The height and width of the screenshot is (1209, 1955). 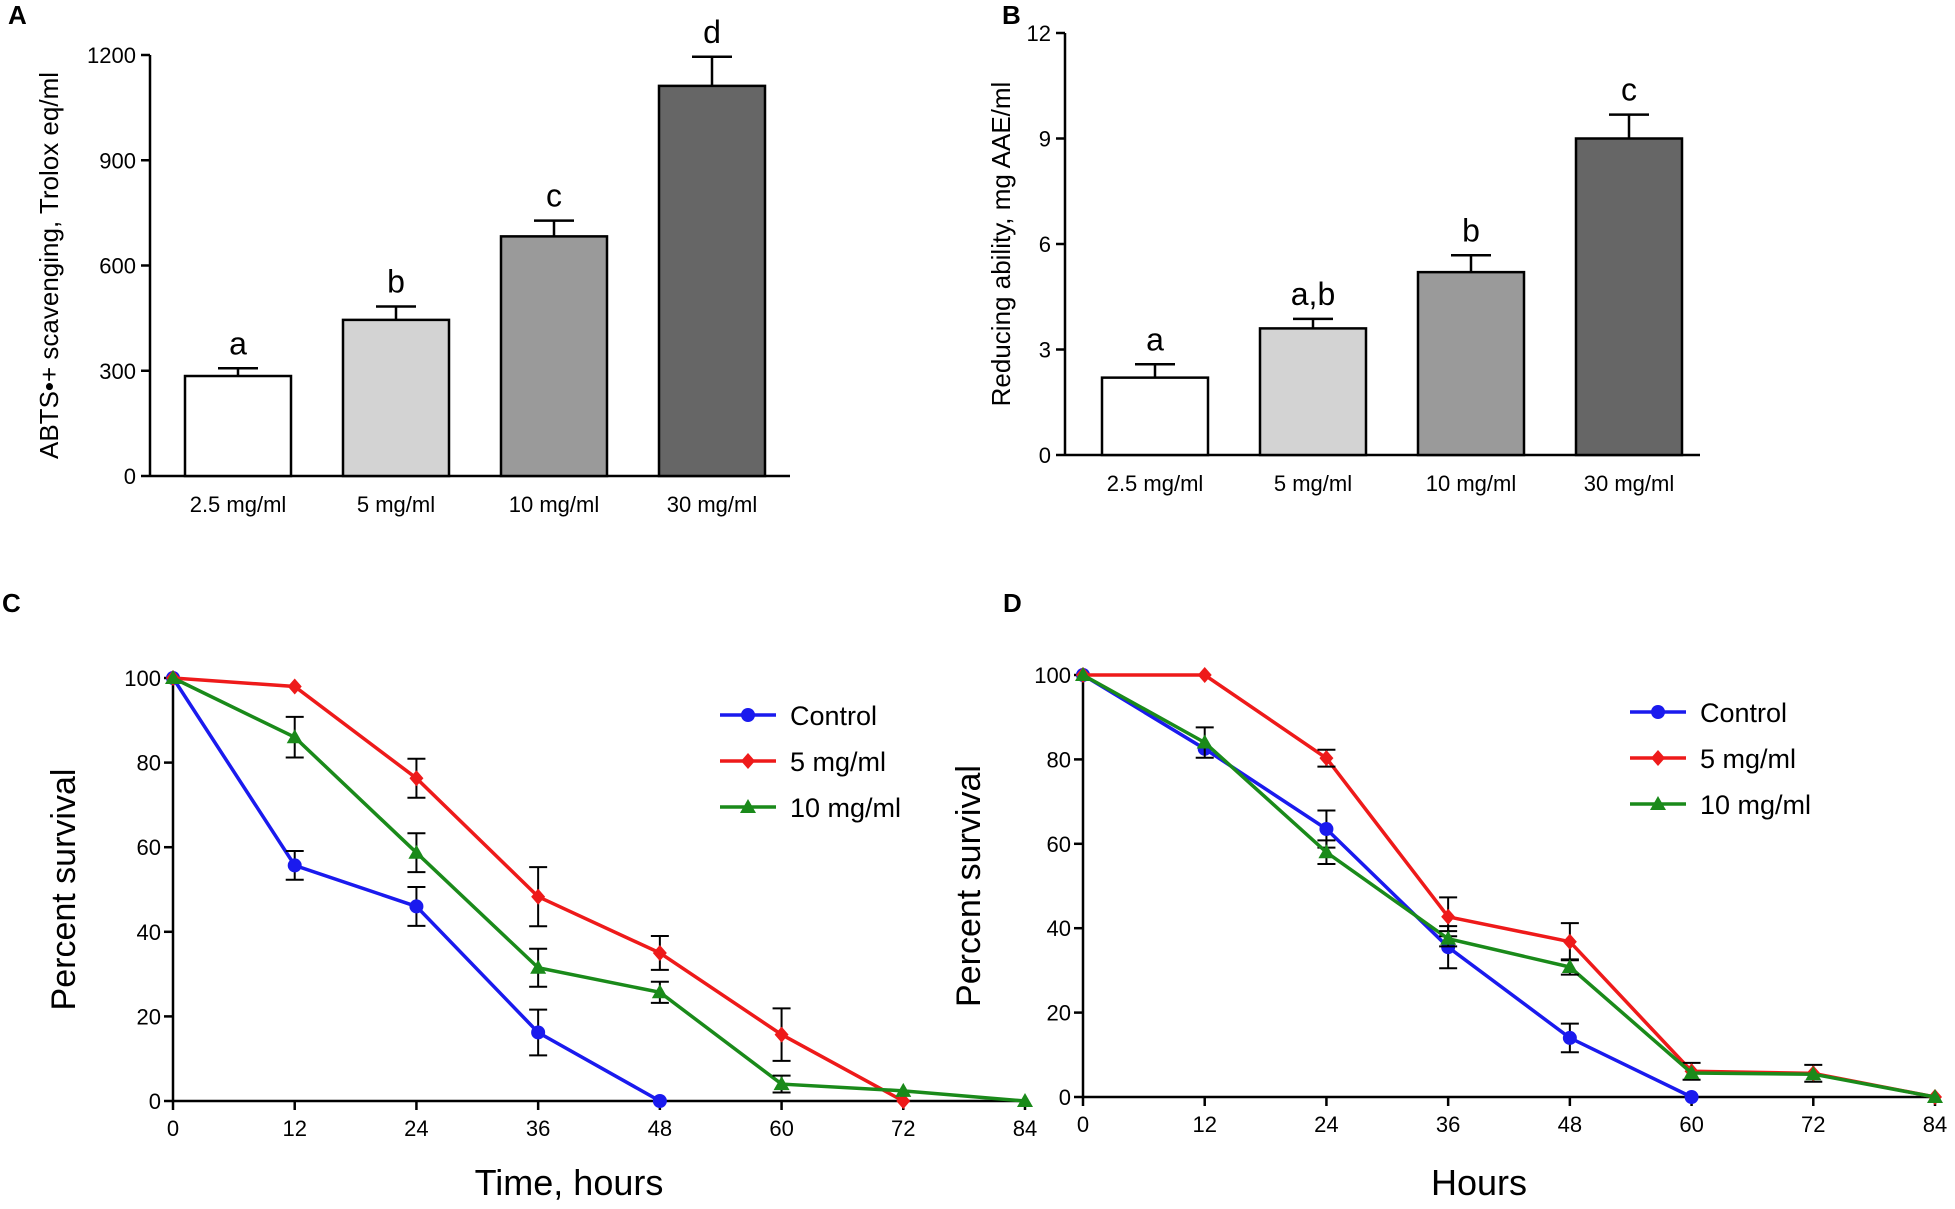 What do you see at coordinates (1045, 350) in the screenshot?
I see `y-tick-label: 3` at bounding box center [1045, 350].